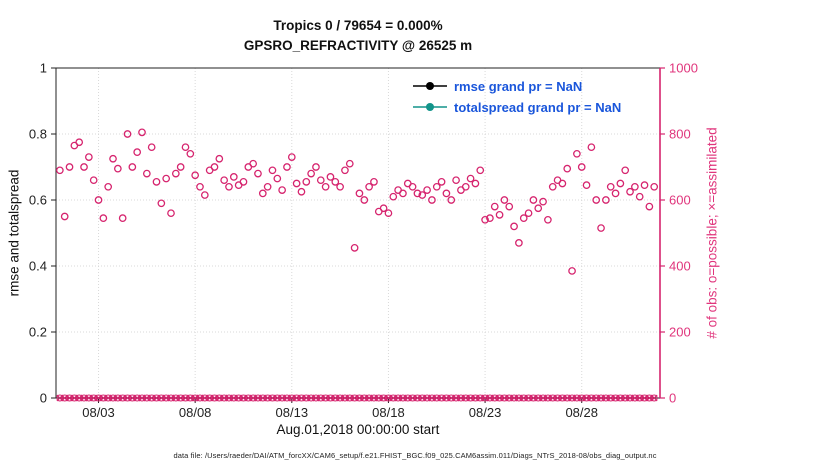  What do you see at coordinates (680, 134) in the screenshot?
I see `svg-text: 800` at bounding box center [680, 134].